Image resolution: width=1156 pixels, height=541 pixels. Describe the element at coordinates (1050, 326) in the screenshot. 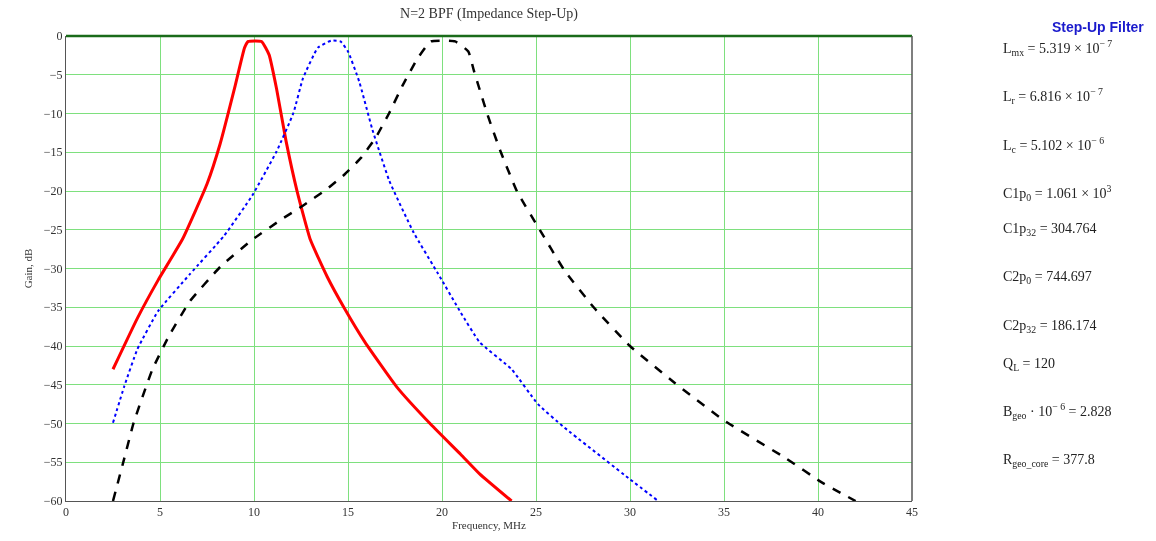

I see `text: C2p$_{32}$ = 186.174` at that location.